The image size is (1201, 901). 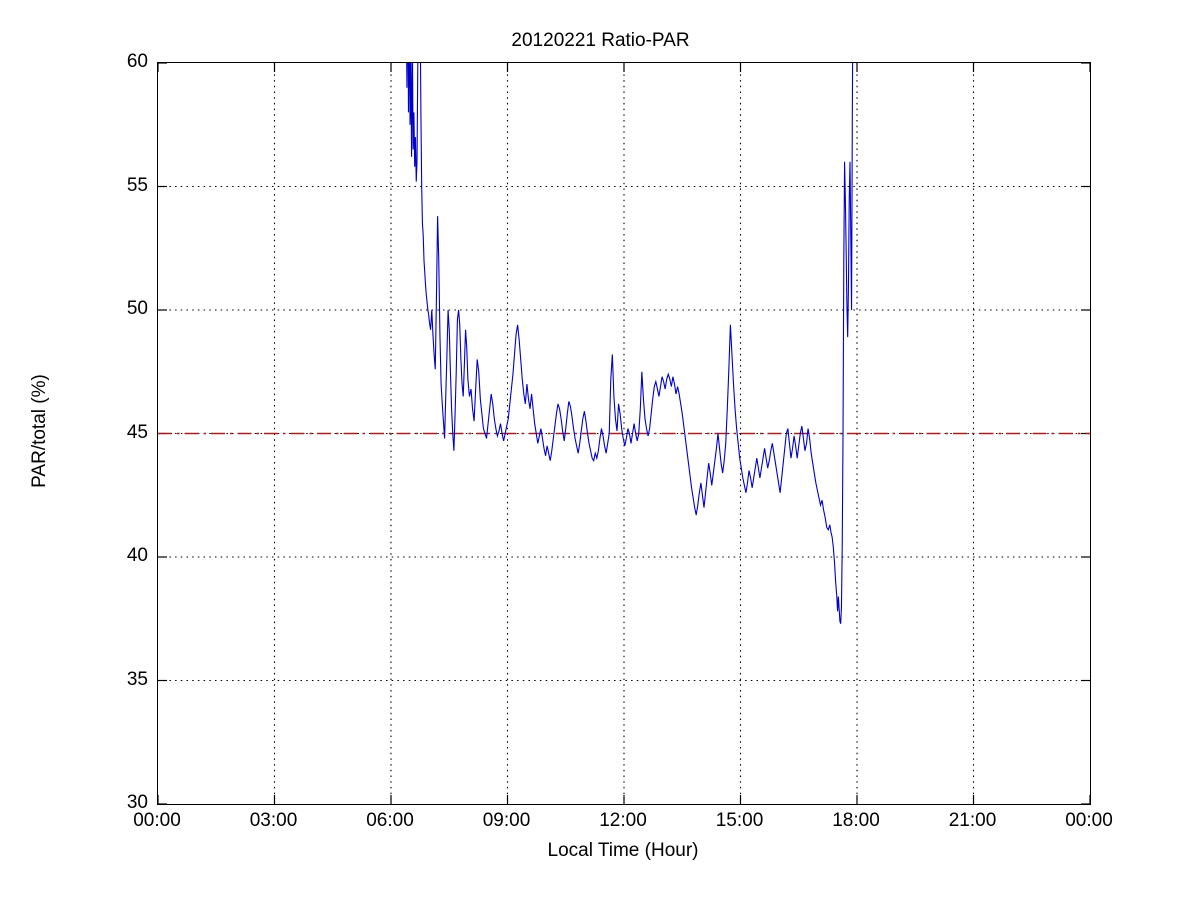 What do you see at coordinates (972, 820) in the screenshot?
I see `x-tick-label: 21:00` at bounding box center [972, 820].